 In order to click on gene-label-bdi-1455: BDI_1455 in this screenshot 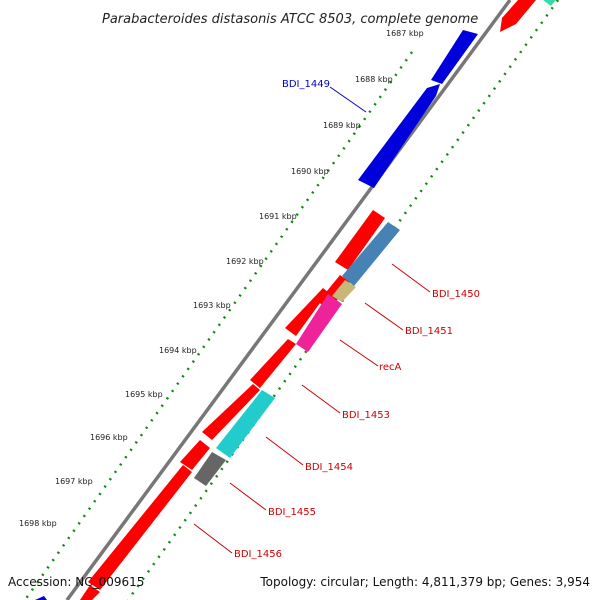, I will do `click(292, 512)`.